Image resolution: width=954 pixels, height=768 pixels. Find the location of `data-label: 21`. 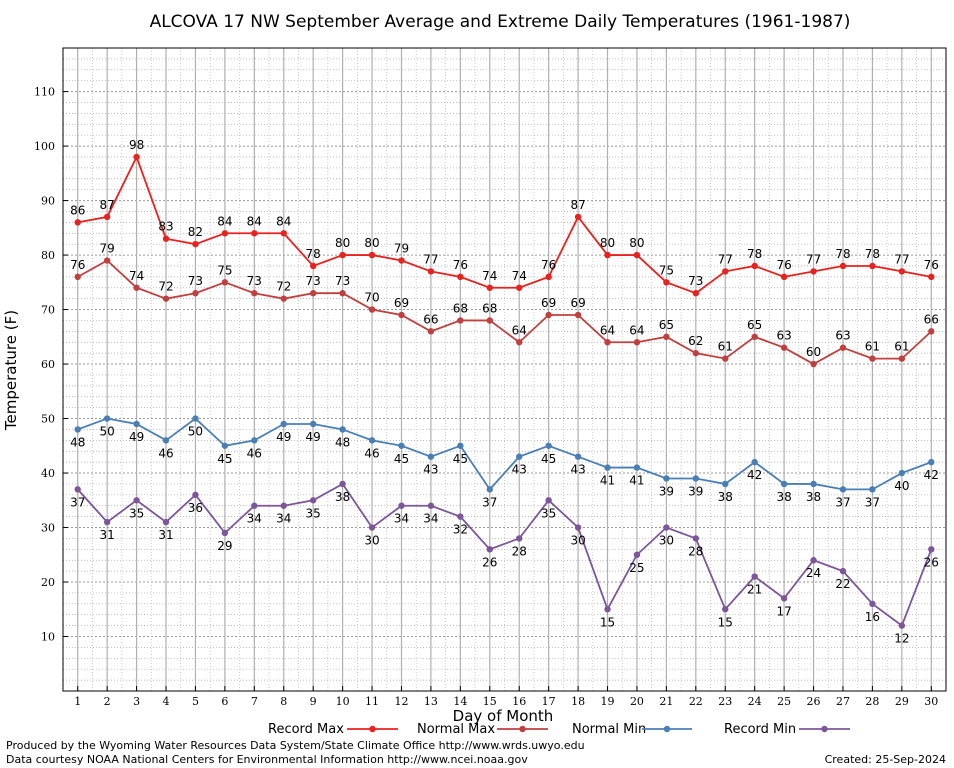

data-label: 21 is located at coordinates (754, 590).